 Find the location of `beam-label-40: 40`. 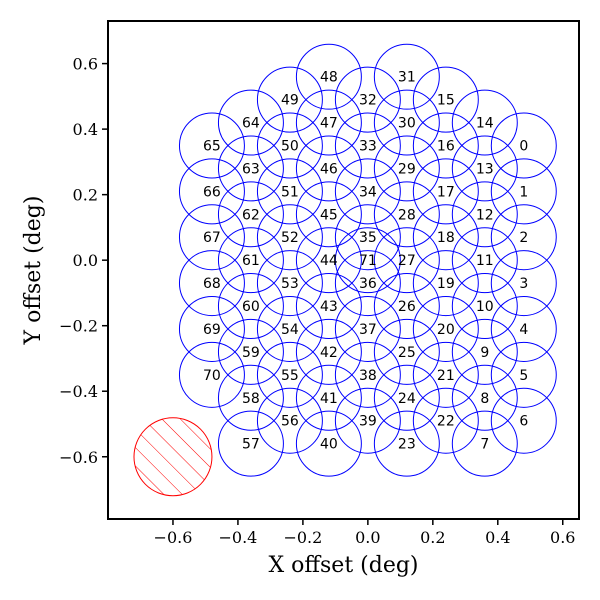

beam-label-40: 40 is located at coordinates (329, 445).